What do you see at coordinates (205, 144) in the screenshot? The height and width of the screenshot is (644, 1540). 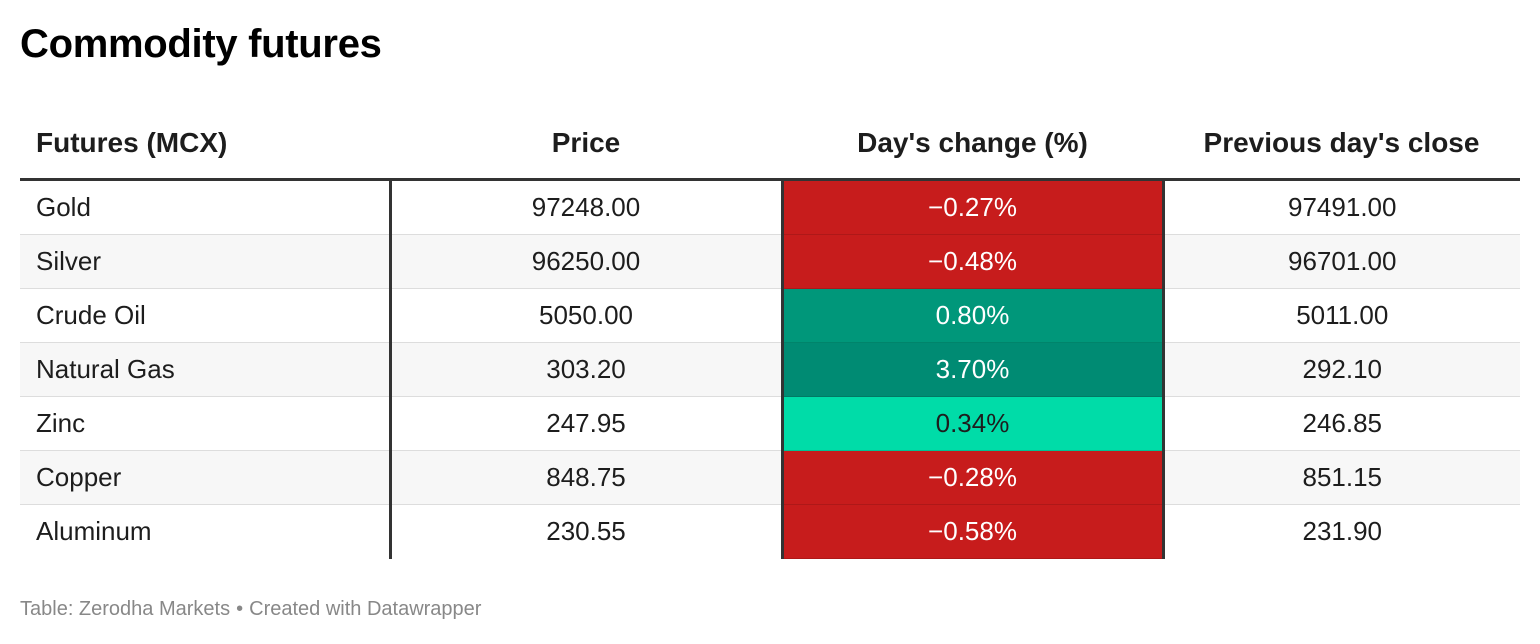 I see `column-header-futures: Futures (MCX)` at bounding box center [205, 144].